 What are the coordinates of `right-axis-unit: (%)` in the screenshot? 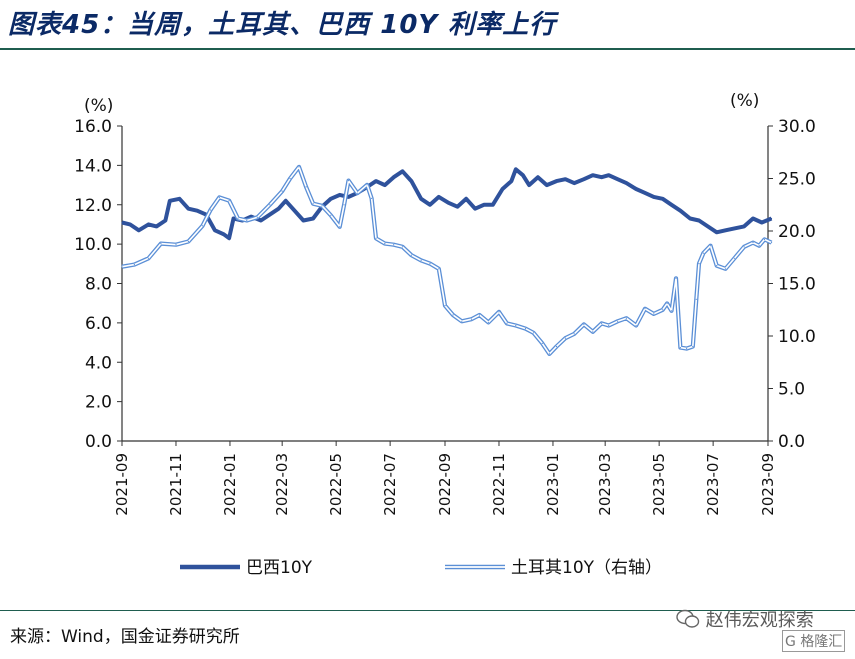 It's located at (744, 101).